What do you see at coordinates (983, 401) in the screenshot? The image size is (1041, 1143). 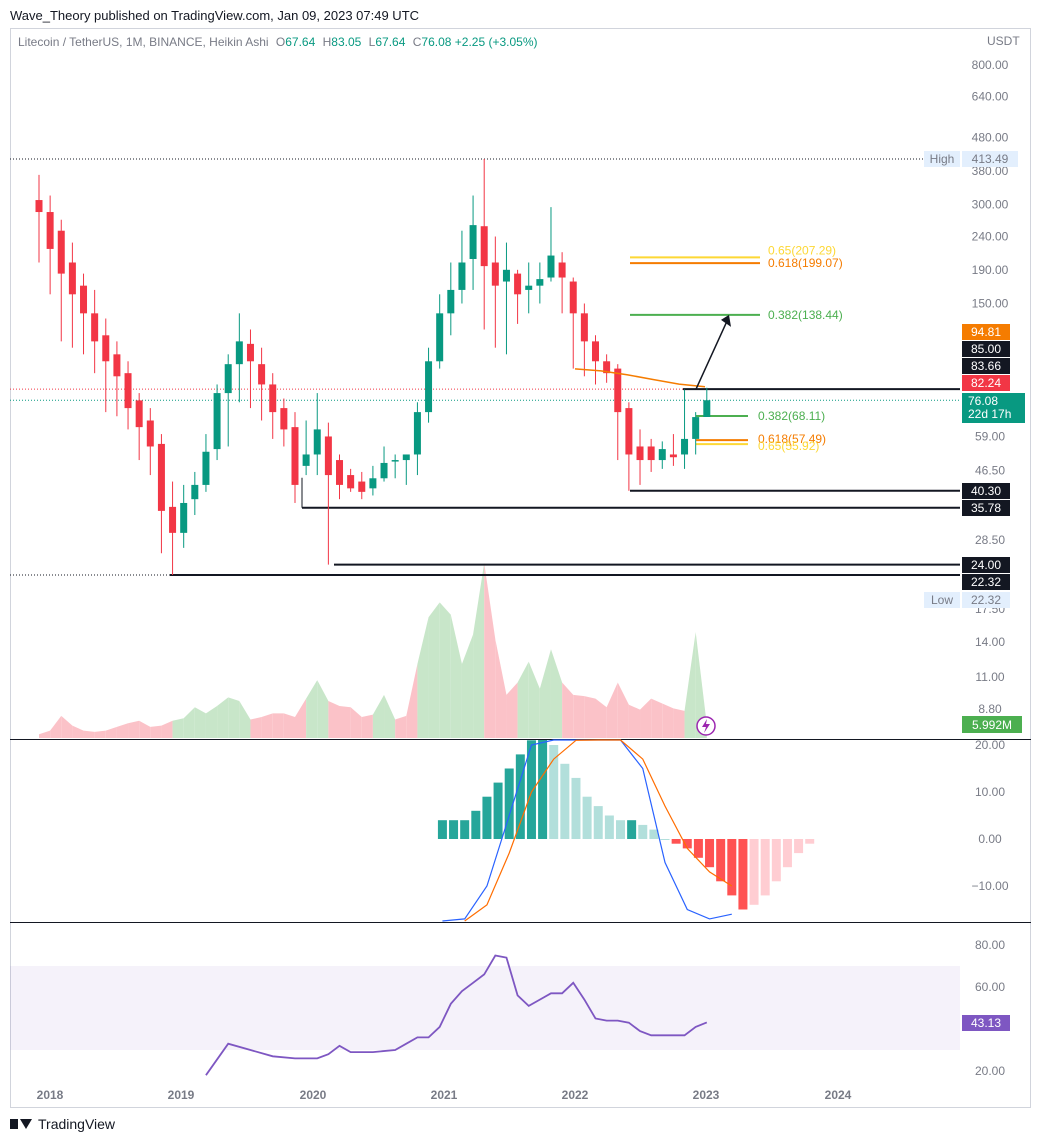 I see `last-price-label: 76.08` at bounding box center [983, 401].